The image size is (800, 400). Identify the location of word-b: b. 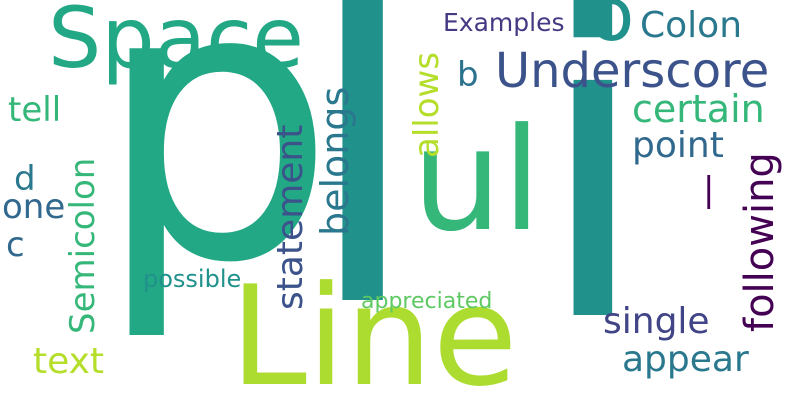
(468, 75).